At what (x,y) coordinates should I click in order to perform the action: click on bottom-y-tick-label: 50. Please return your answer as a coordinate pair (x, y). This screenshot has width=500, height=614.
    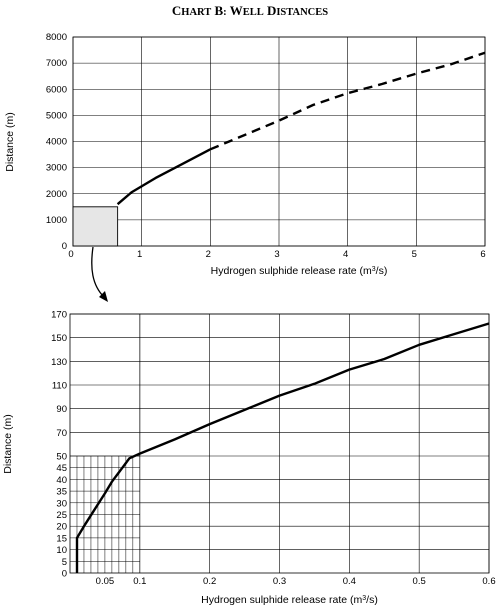
    Looking at the image, I should click on (61, 457).